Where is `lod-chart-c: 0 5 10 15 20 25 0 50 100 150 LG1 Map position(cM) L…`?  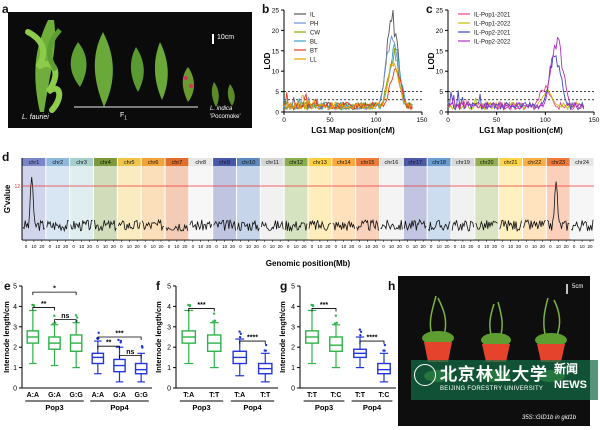
lod-chart-c: 0 5 10 15 20 25 0 50 100 150 LG1 Map position(cM) L… is located at coordinates (513, 72).